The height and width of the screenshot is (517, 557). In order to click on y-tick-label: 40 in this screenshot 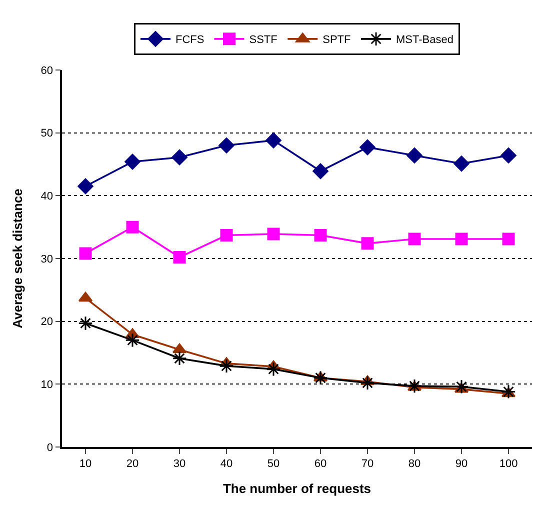, I will do `click(47, 196)`.